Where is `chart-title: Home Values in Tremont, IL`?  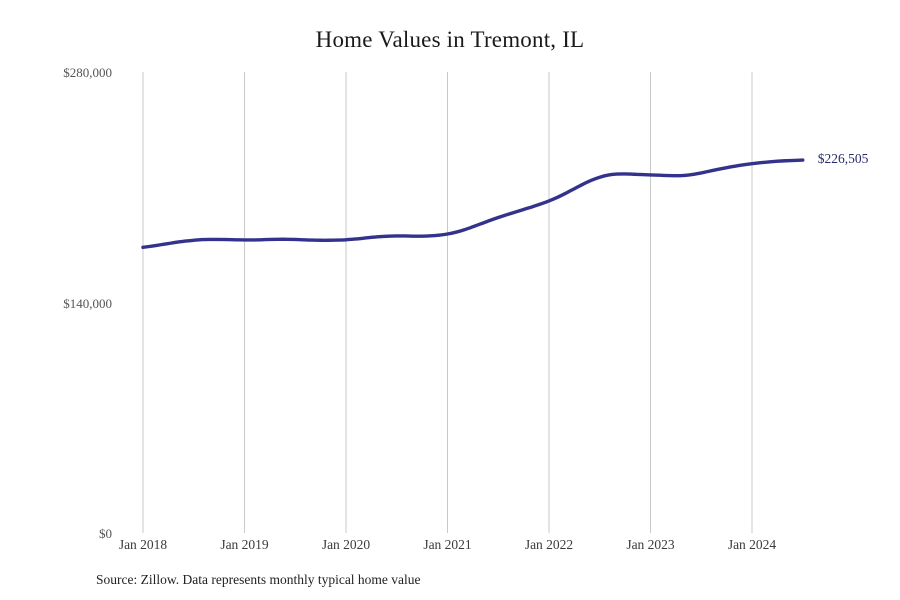
chart-title: Home Values in Tremont, IL is located at coordinates (450, 39).